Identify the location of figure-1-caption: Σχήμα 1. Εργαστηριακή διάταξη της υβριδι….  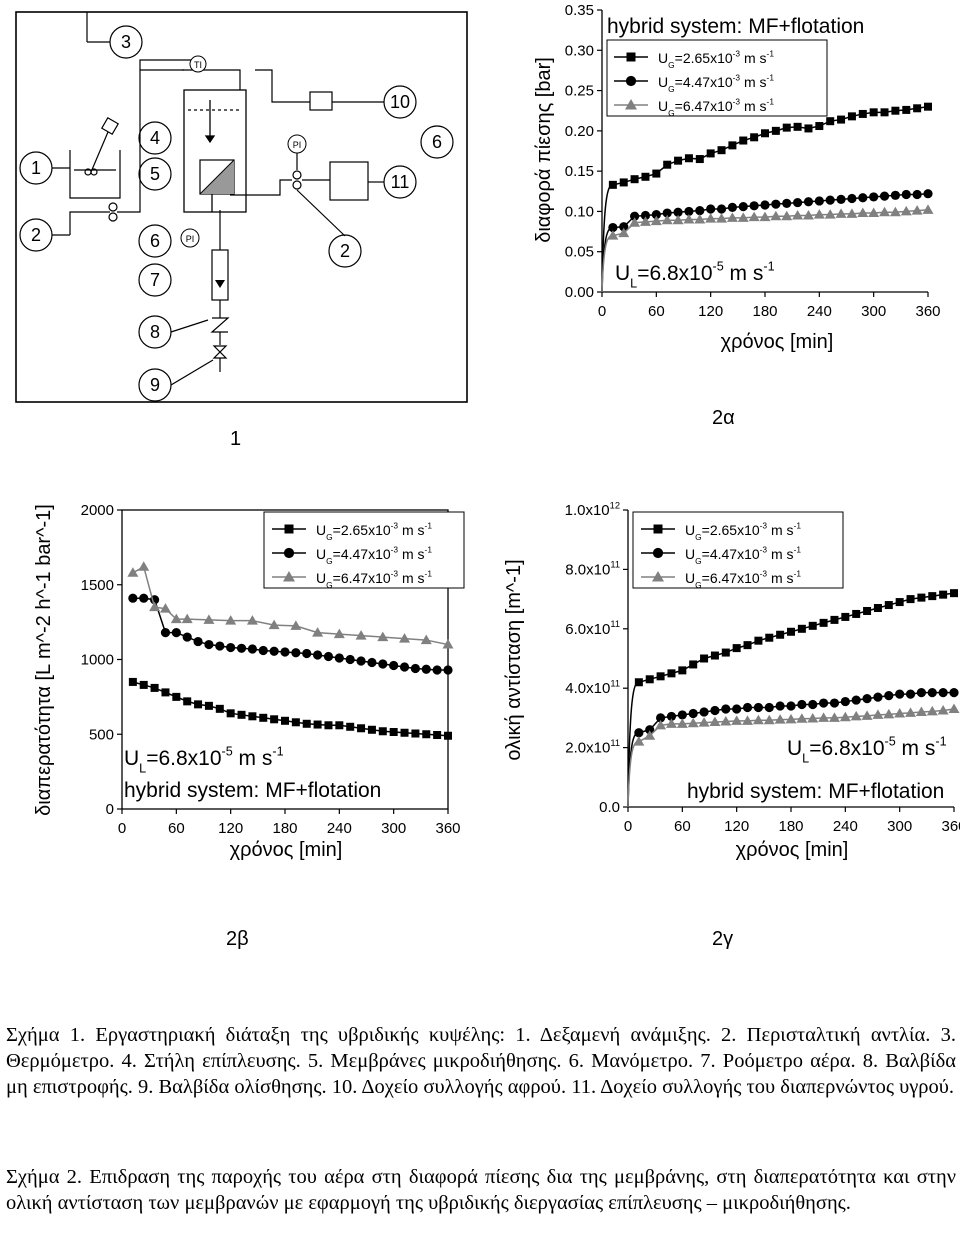
(481, 1061).